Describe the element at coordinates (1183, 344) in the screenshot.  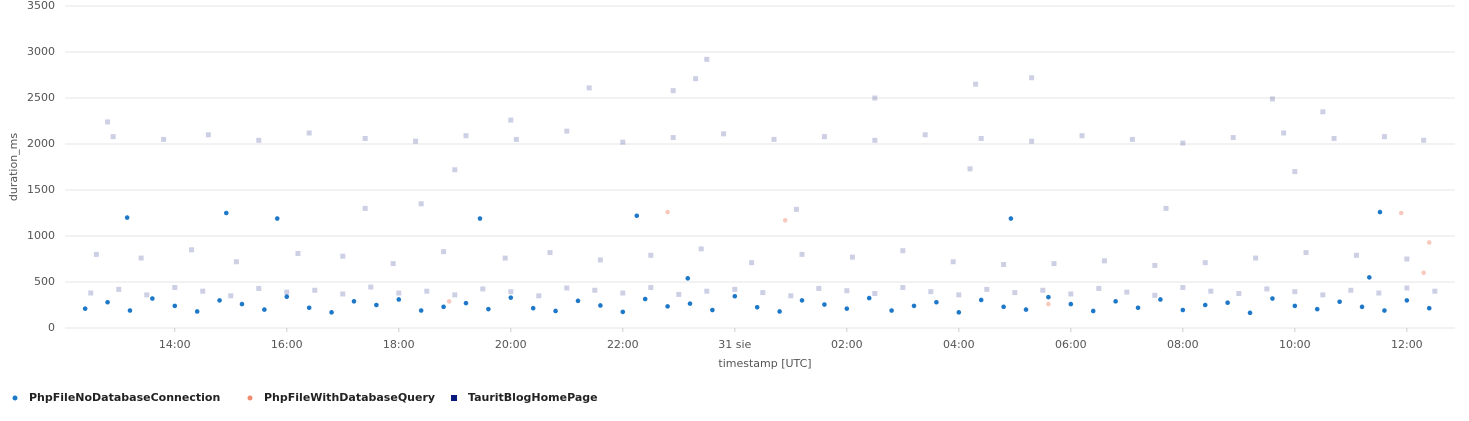
I see `x-tick-label: 08:00` at that location.